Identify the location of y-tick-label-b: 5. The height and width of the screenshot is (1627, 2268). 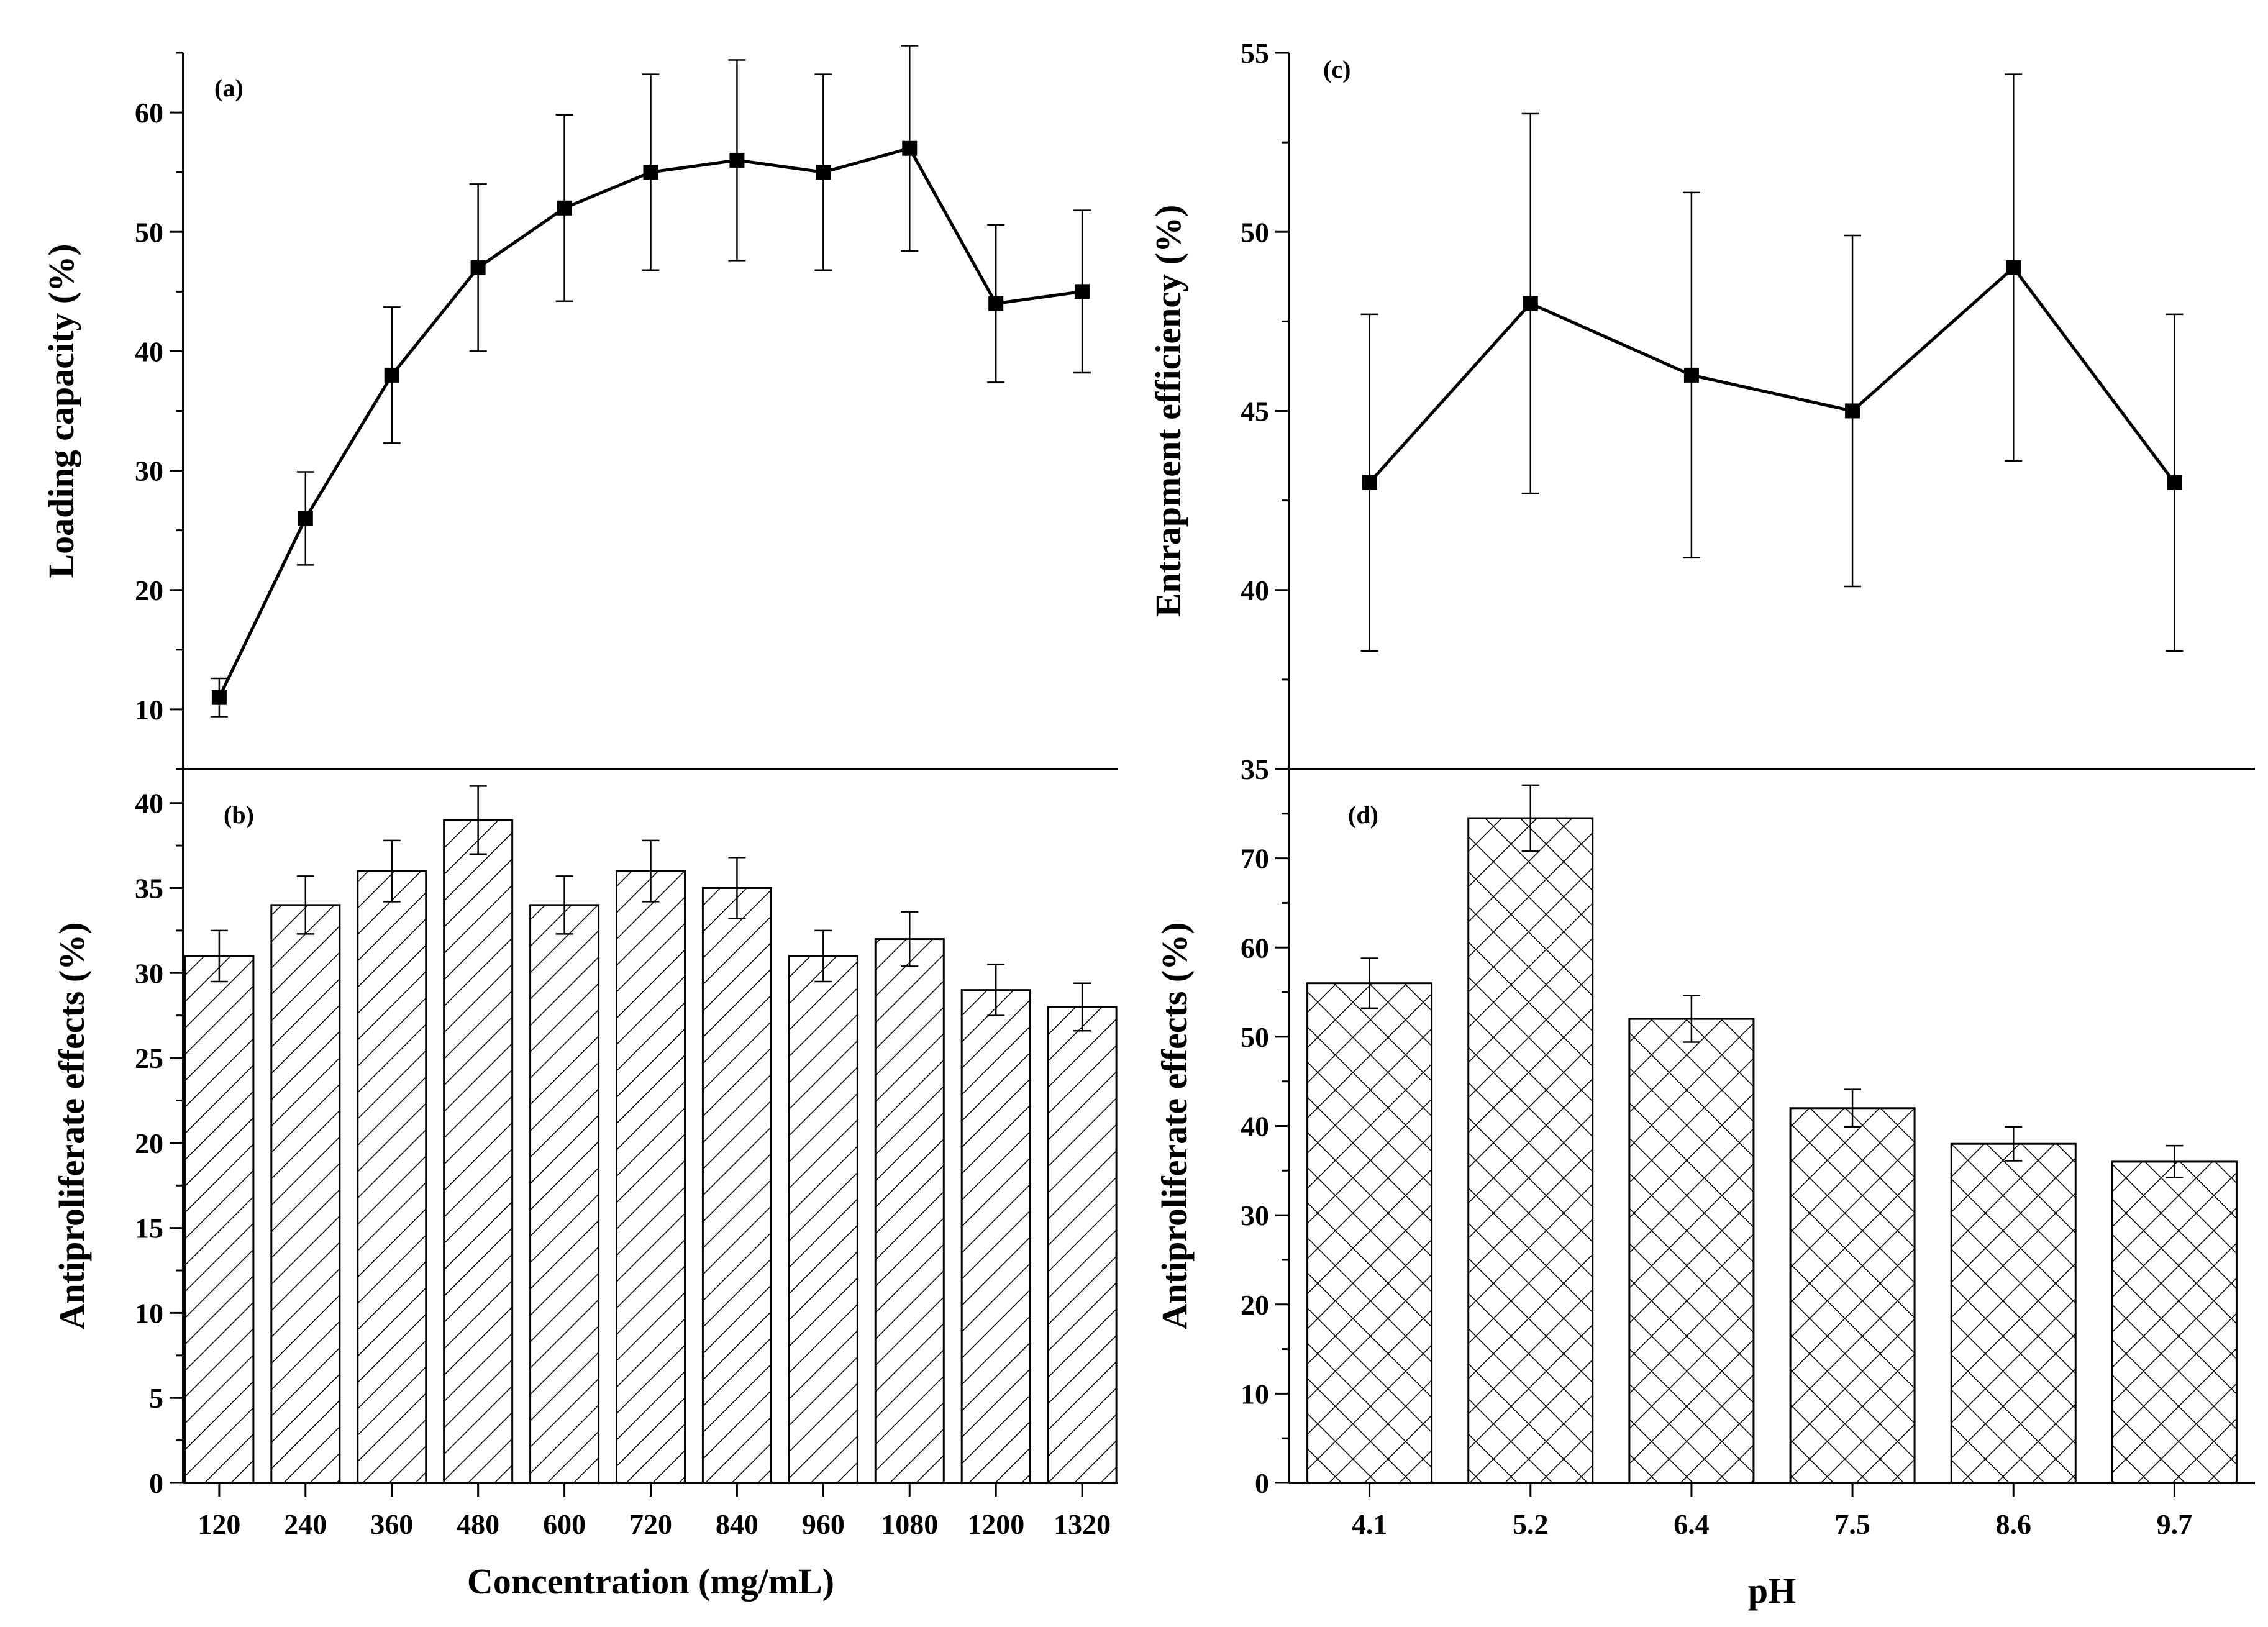
(156, 1398).